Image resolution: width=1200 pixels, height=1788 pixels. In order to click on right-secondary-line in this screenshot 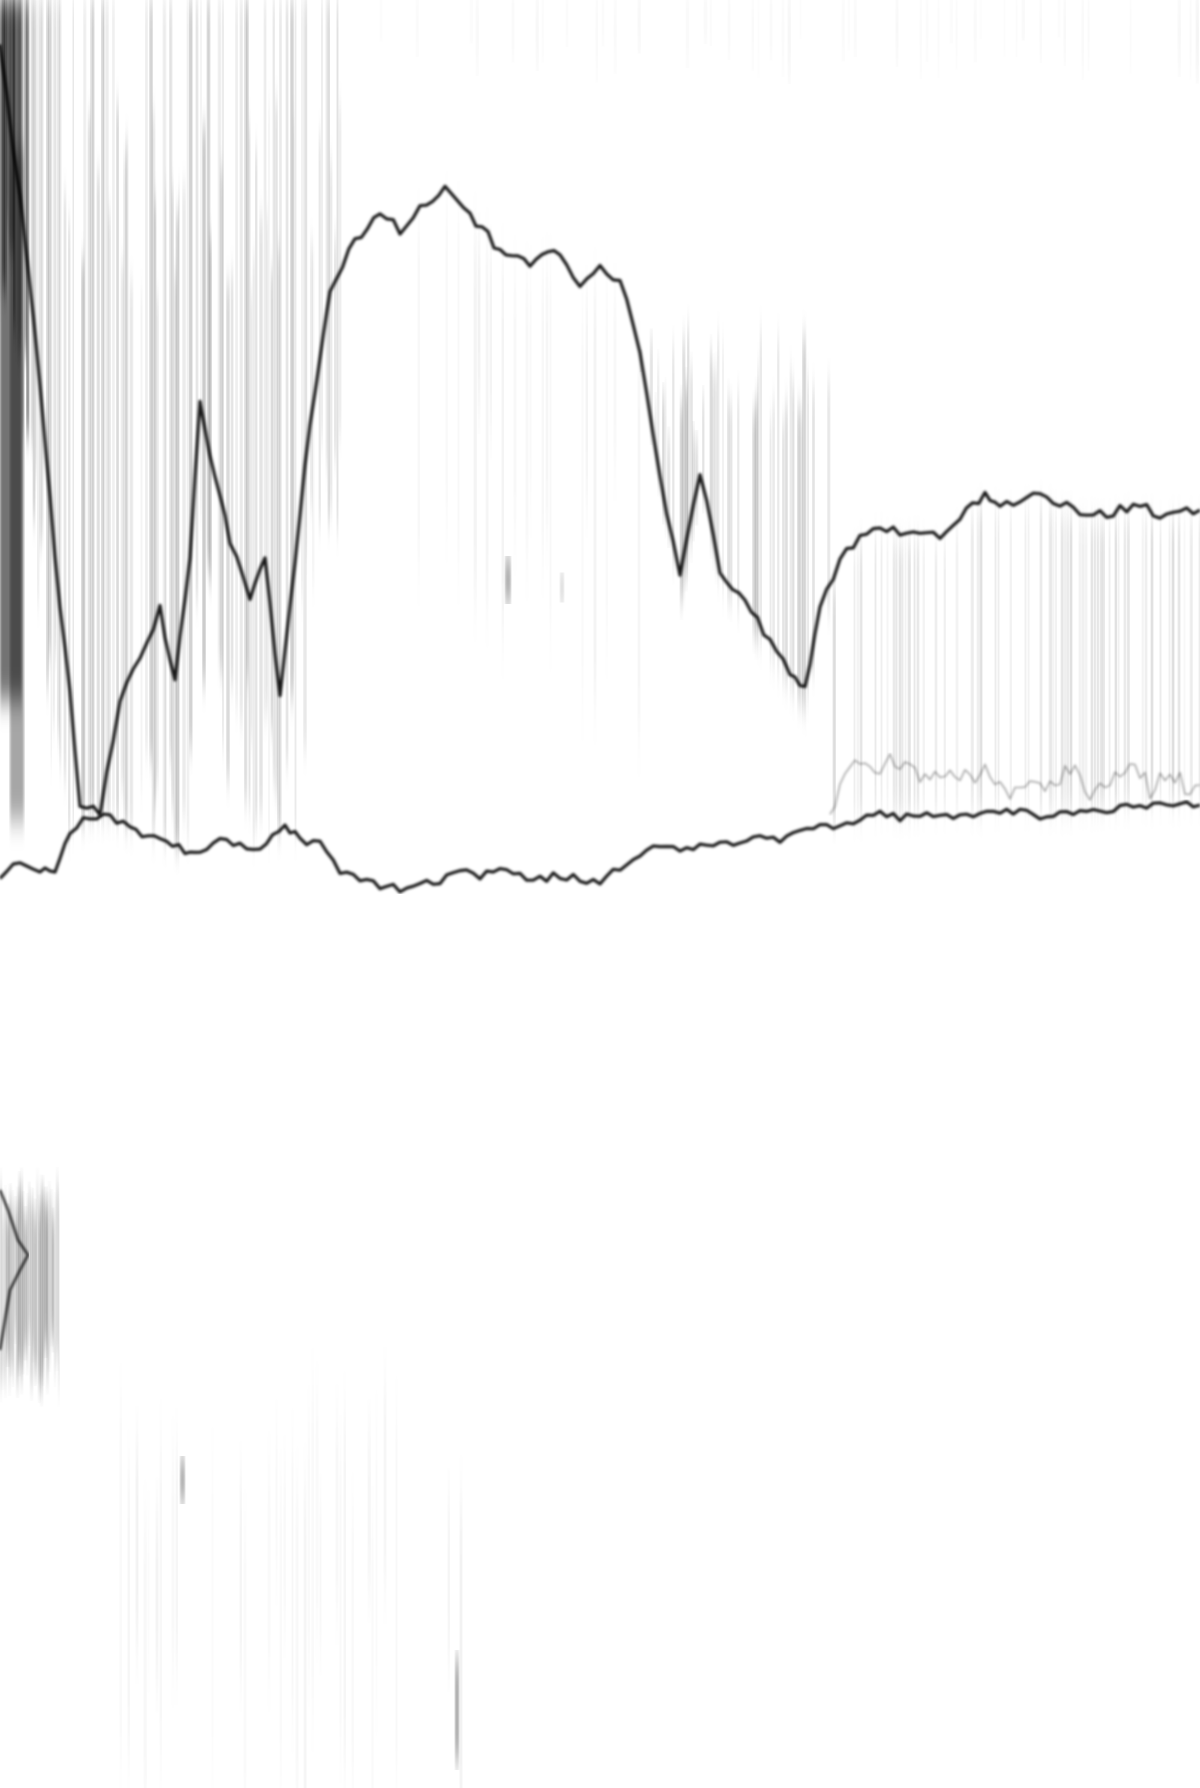, I will do `click(1014, 784)`.